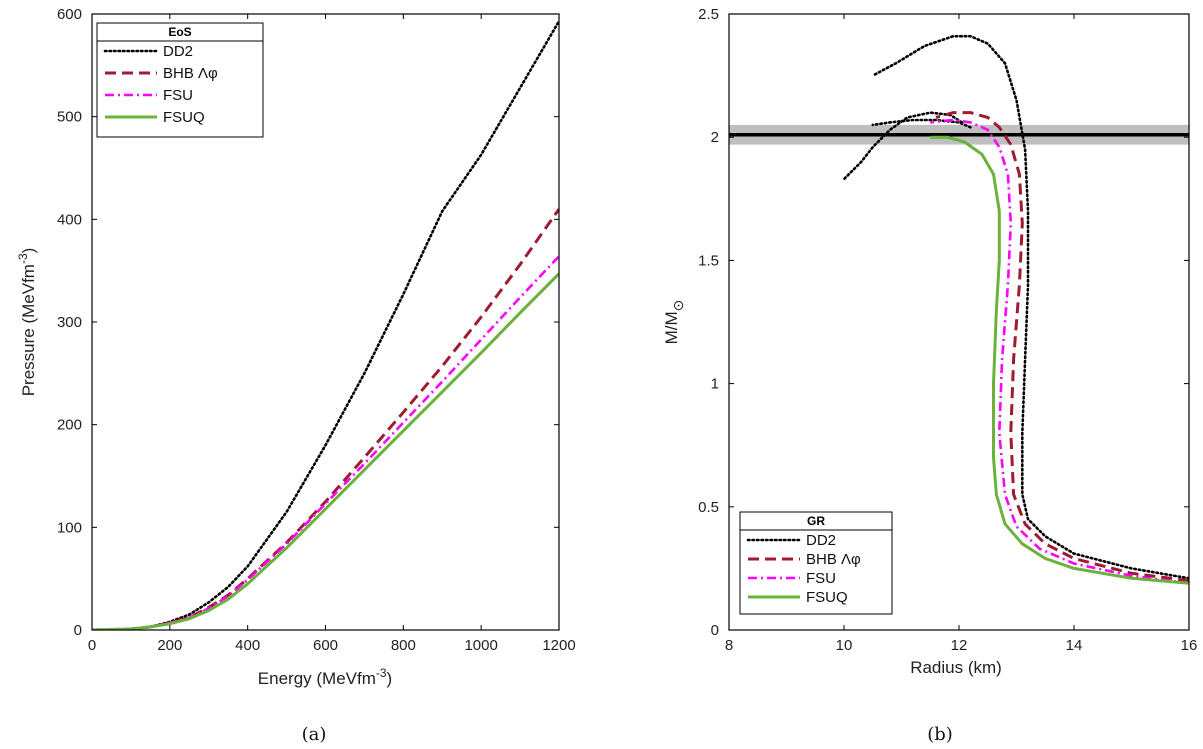 This screenshot has width=1203, height=749. Describe the element at coordinates (69, 14) in the screenshot. I see `y-tick-label: 600` at that location.